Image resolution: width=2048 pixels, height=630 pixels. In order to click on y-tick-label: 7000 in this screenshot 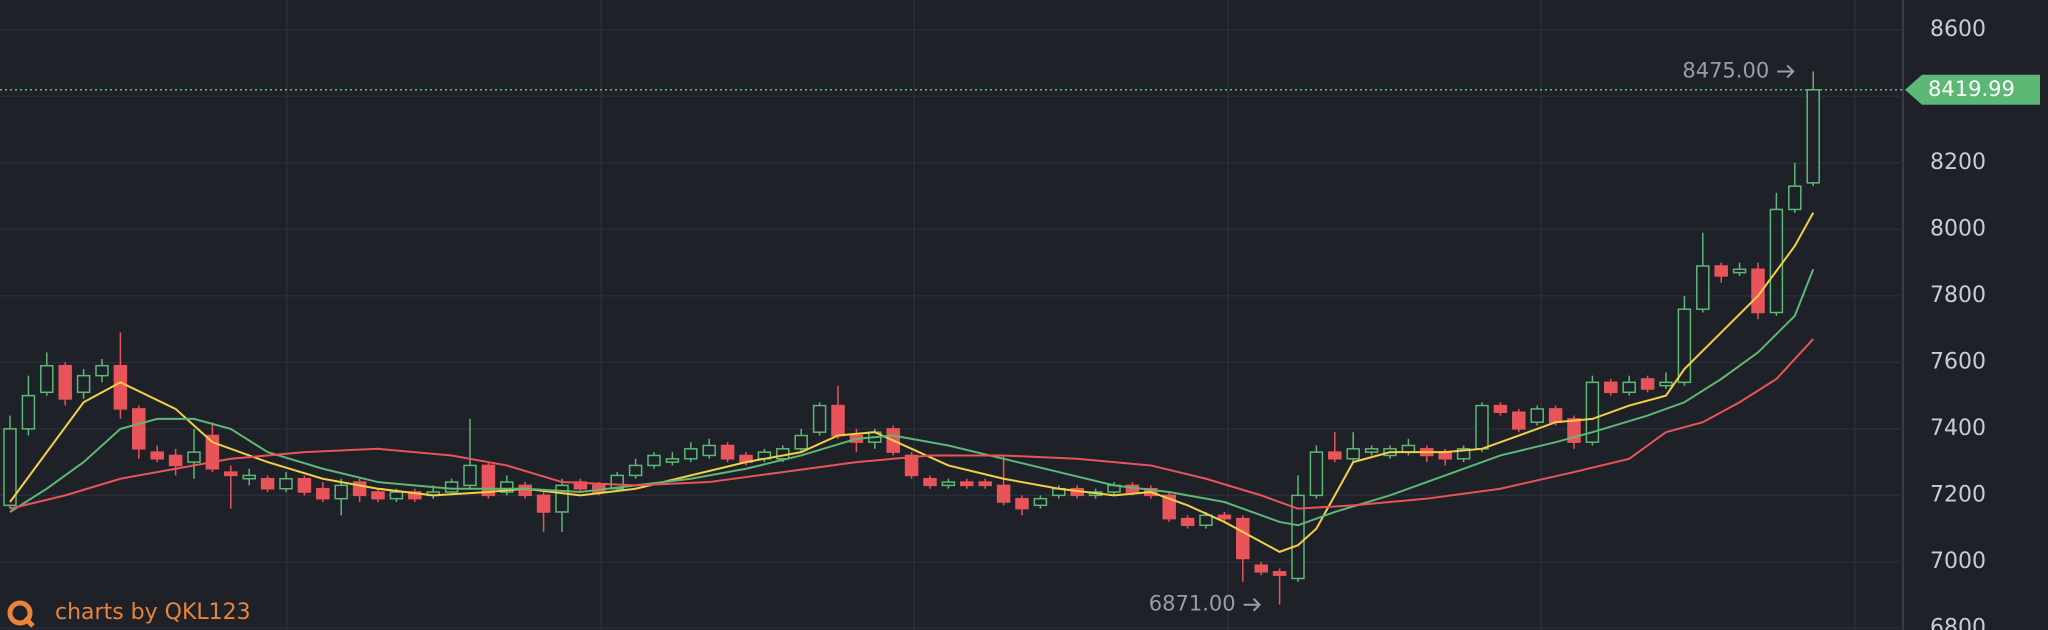, I will do `click(1958, 561)`.